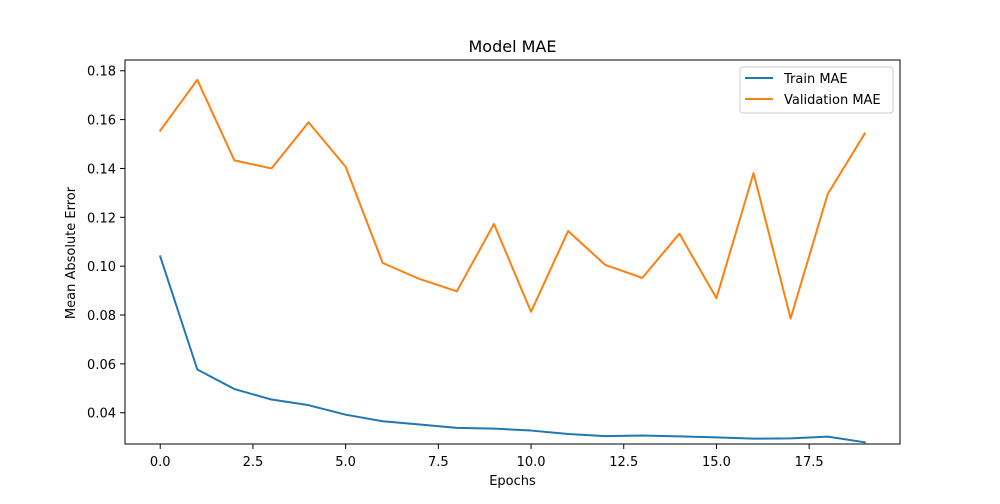 The height and width of the screenshot is (504, 1000). What do you see at coordinates (101, 267) in the screenshot?
I see `y-tick-label: 0.10` at bounding box center [101, 267].